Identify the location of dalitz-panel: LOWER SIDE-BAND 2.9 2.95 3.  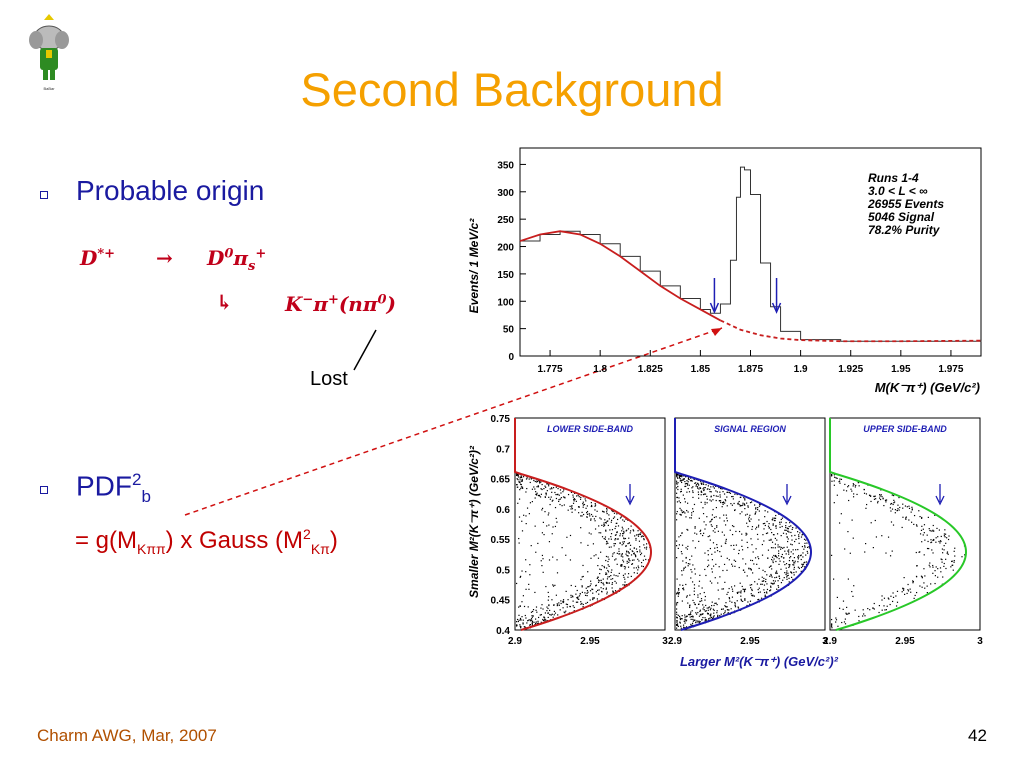
(588, 532).